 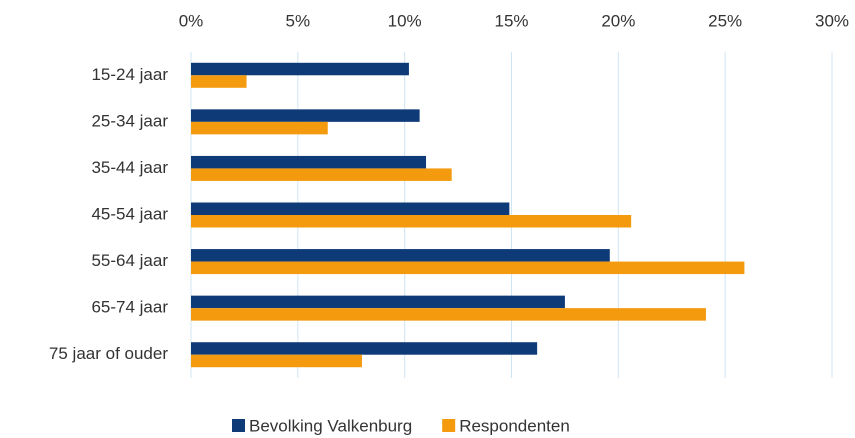 What do you see at coordinates (511, 20) in the screenshot?
I see `x-tick-label: 15%` at bounding box center [511, 20].